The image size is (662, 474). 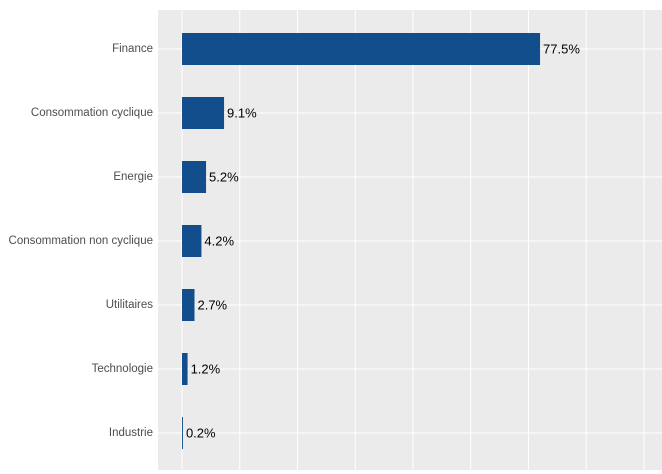 I want to click on data-label: 77.5%, so click(x=561, y=48).